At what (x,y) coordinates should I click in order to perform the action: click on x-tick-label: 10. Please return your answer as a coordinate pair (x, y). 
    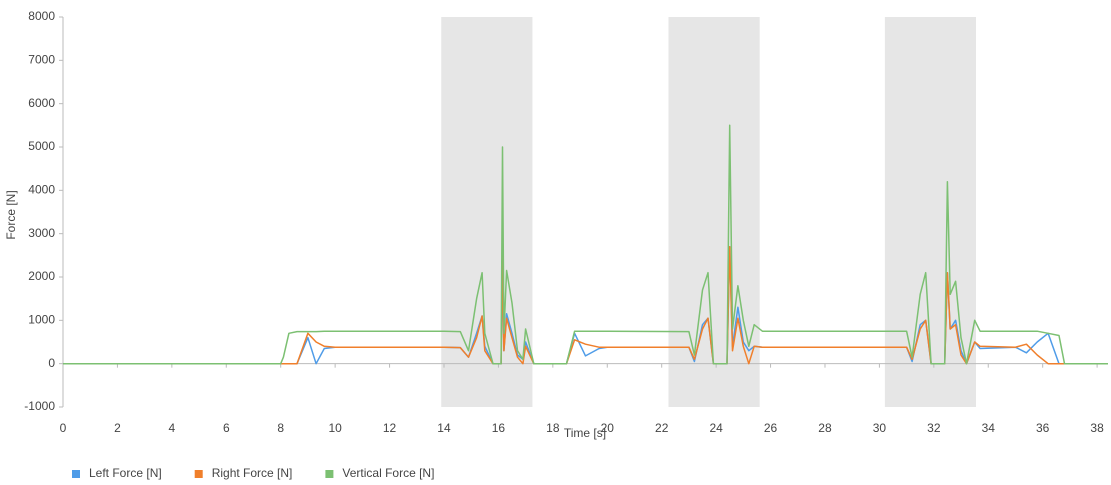
    Looking at the image, I should click on (335, 428).